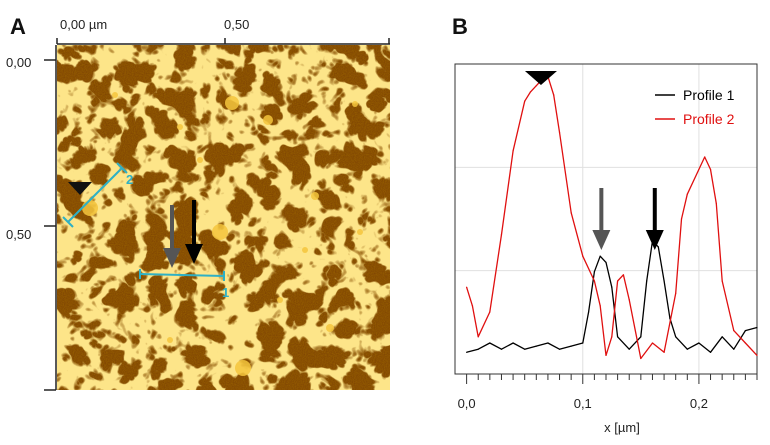 The image size is (770, 445). Describe the element at coordinates (84, 24) in the screenshot. I see `afm-top-tick-0: 0,00 µm` at that location.